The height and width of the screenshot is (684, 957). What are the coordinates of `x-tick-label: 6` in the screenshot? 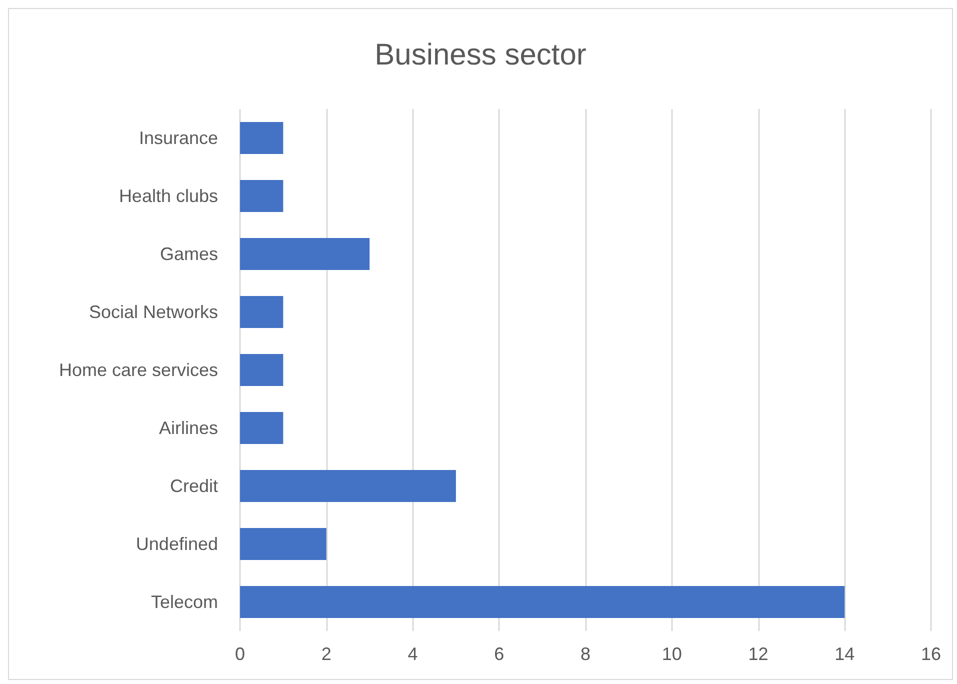 It's located at (499, 654).